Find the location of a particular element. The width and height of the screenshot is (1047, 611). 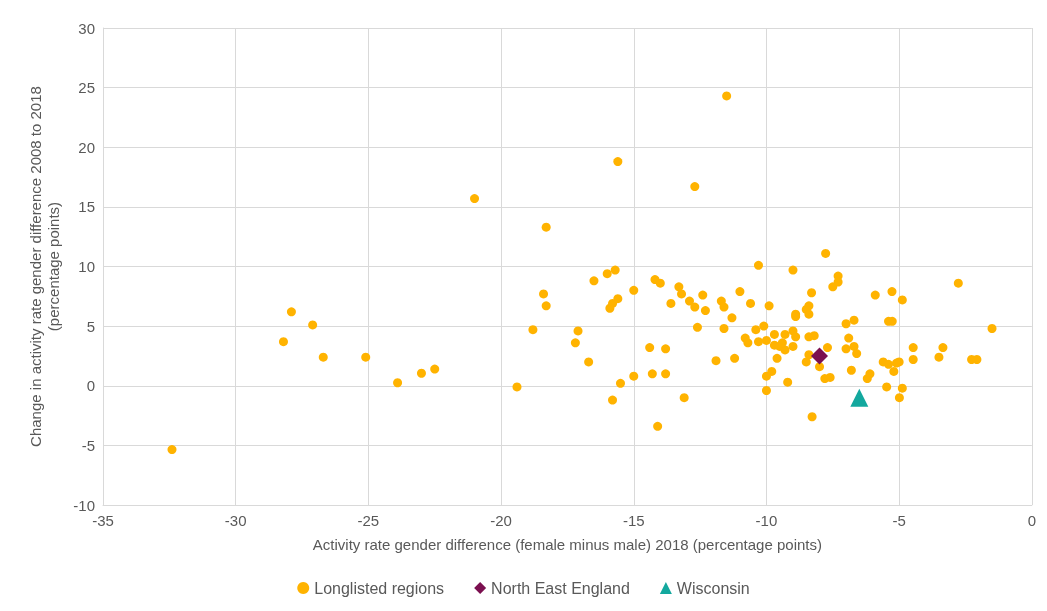

y-tick-label: 10 is located at coordinates (86, 266).